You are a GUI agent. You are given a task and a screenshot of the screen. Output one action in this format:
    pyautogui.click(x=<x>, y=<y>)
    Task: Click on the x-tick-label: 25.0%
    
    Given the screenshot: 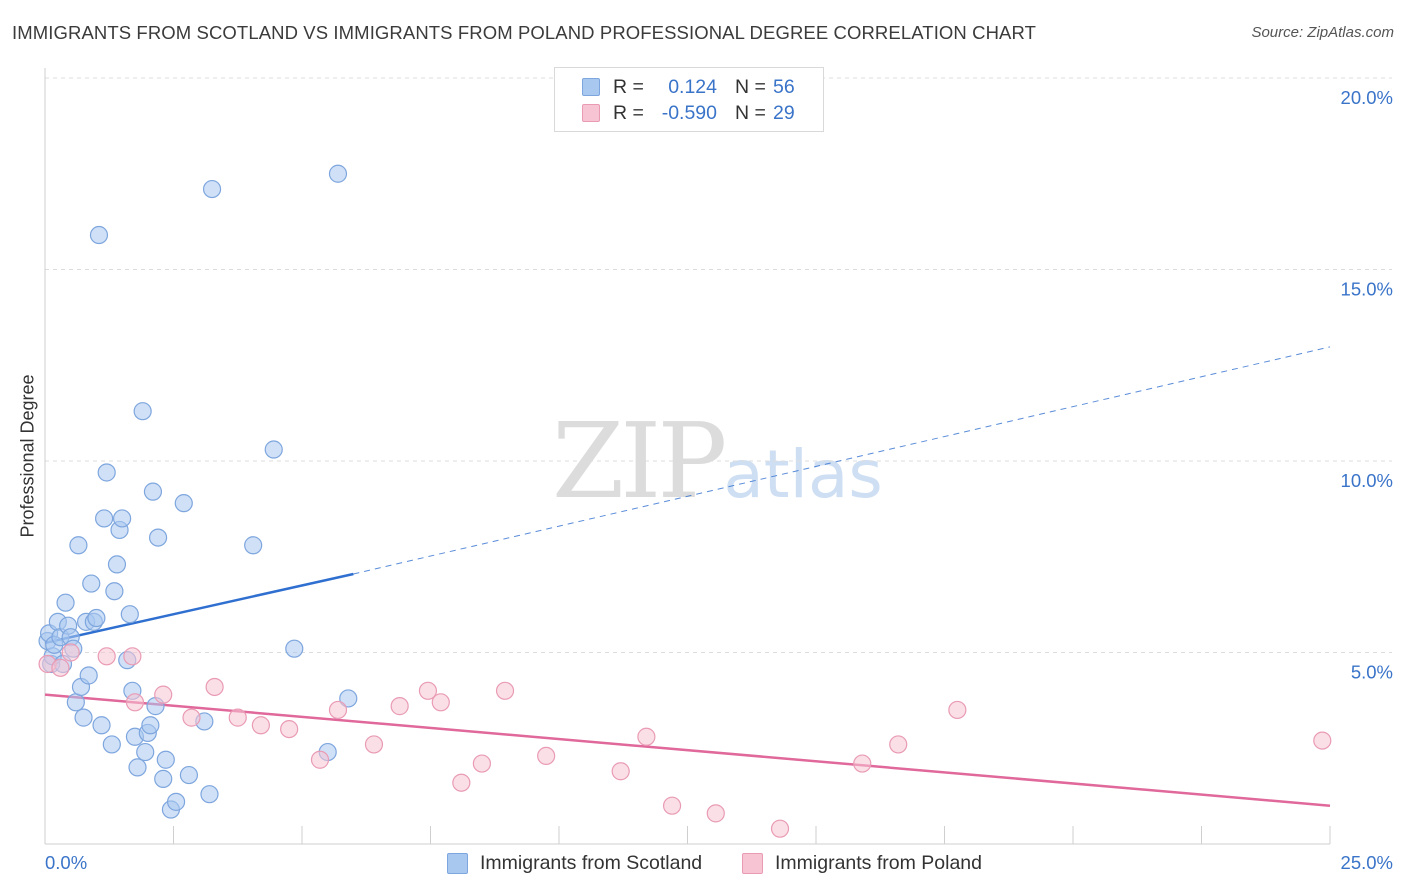 What is the action you would take?
    pyautogui.click(x=1367, y=862)
    